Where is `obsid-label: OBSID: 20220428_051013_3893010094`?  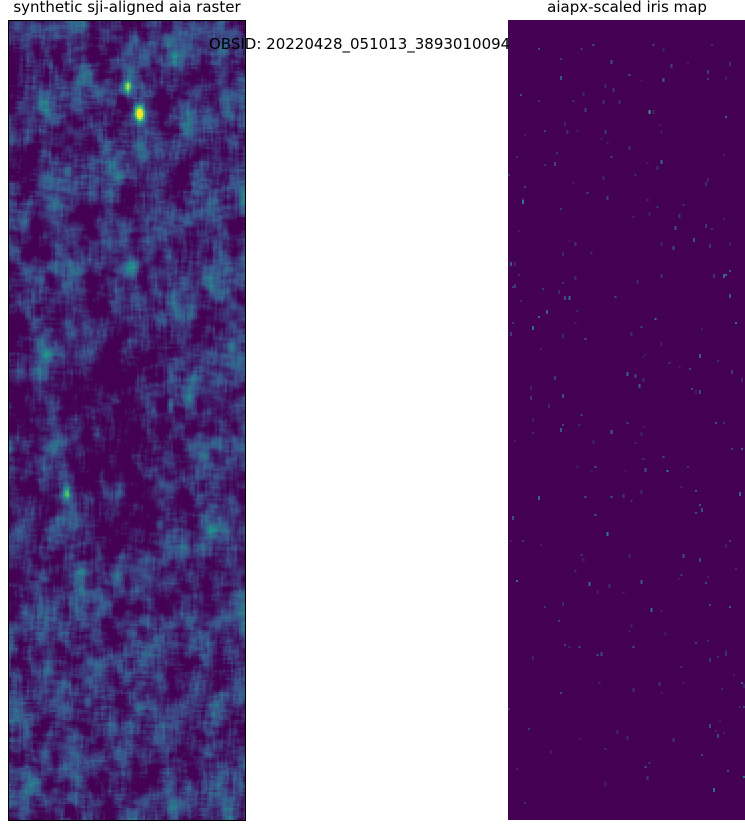
obsid-label: OBSID: 20220428_051013_3893010094 is located at coordinates (360, 44).